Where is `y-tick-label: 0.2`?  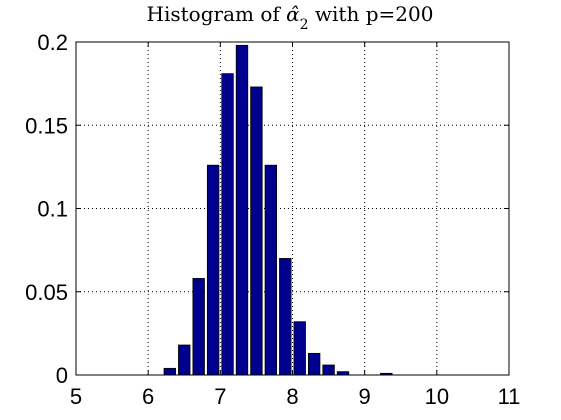
y-tick-label: 0.2 is located at coordinates (52, 42).